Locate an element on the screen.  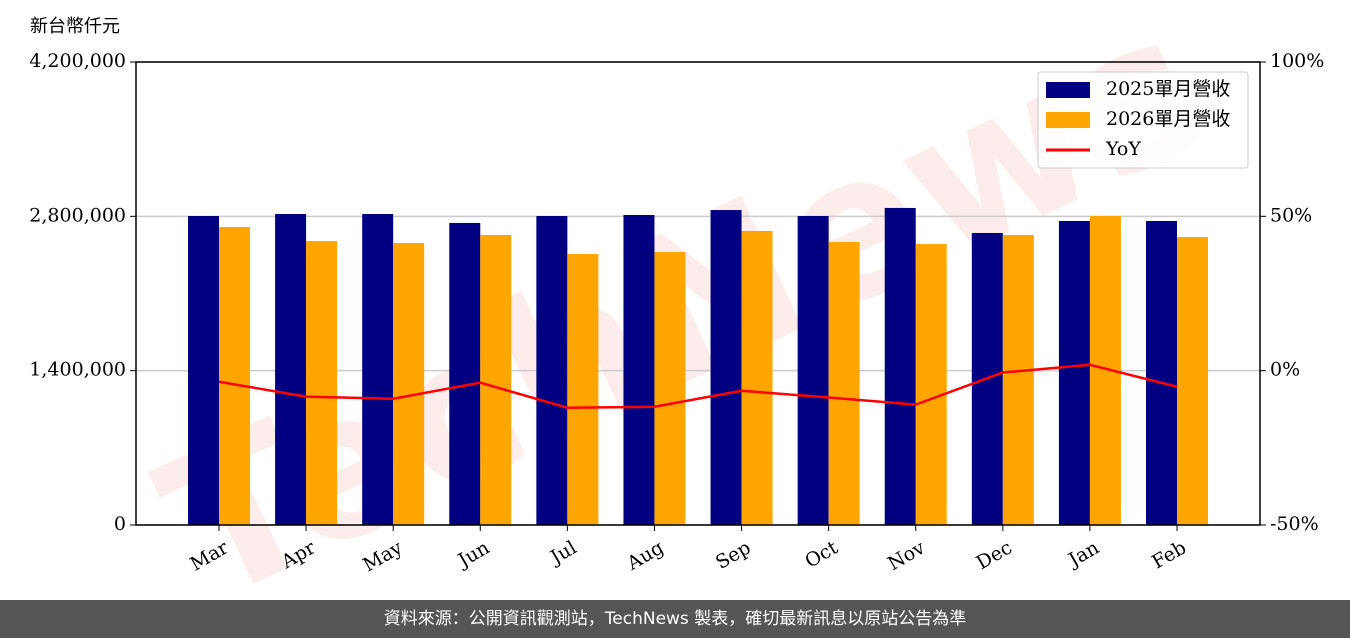
y-tick-label: 1,400,000 is located at coordinates (77, 370).